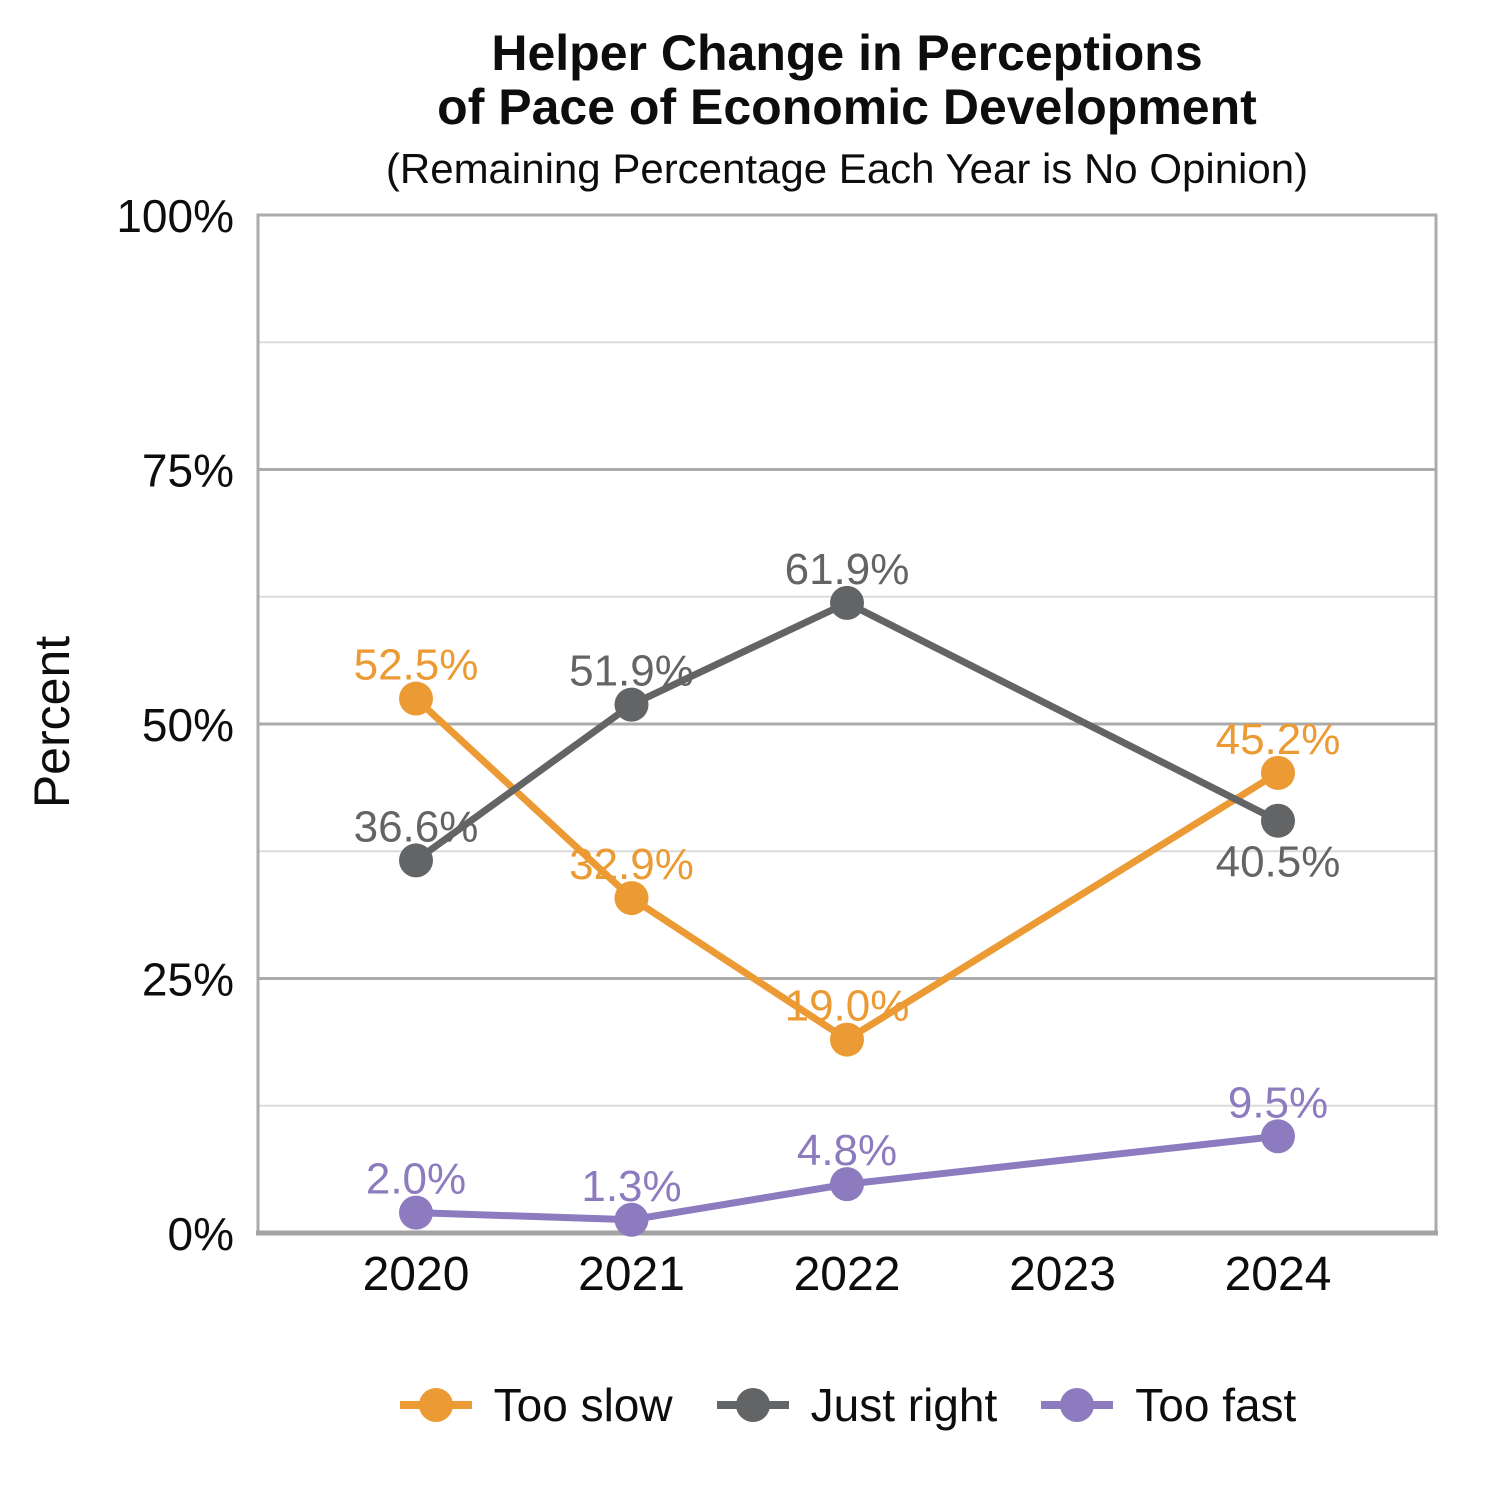  Describe the element at coordinates (416, 826) in the screenshot. I see `data-label: 36.6%` at that location.